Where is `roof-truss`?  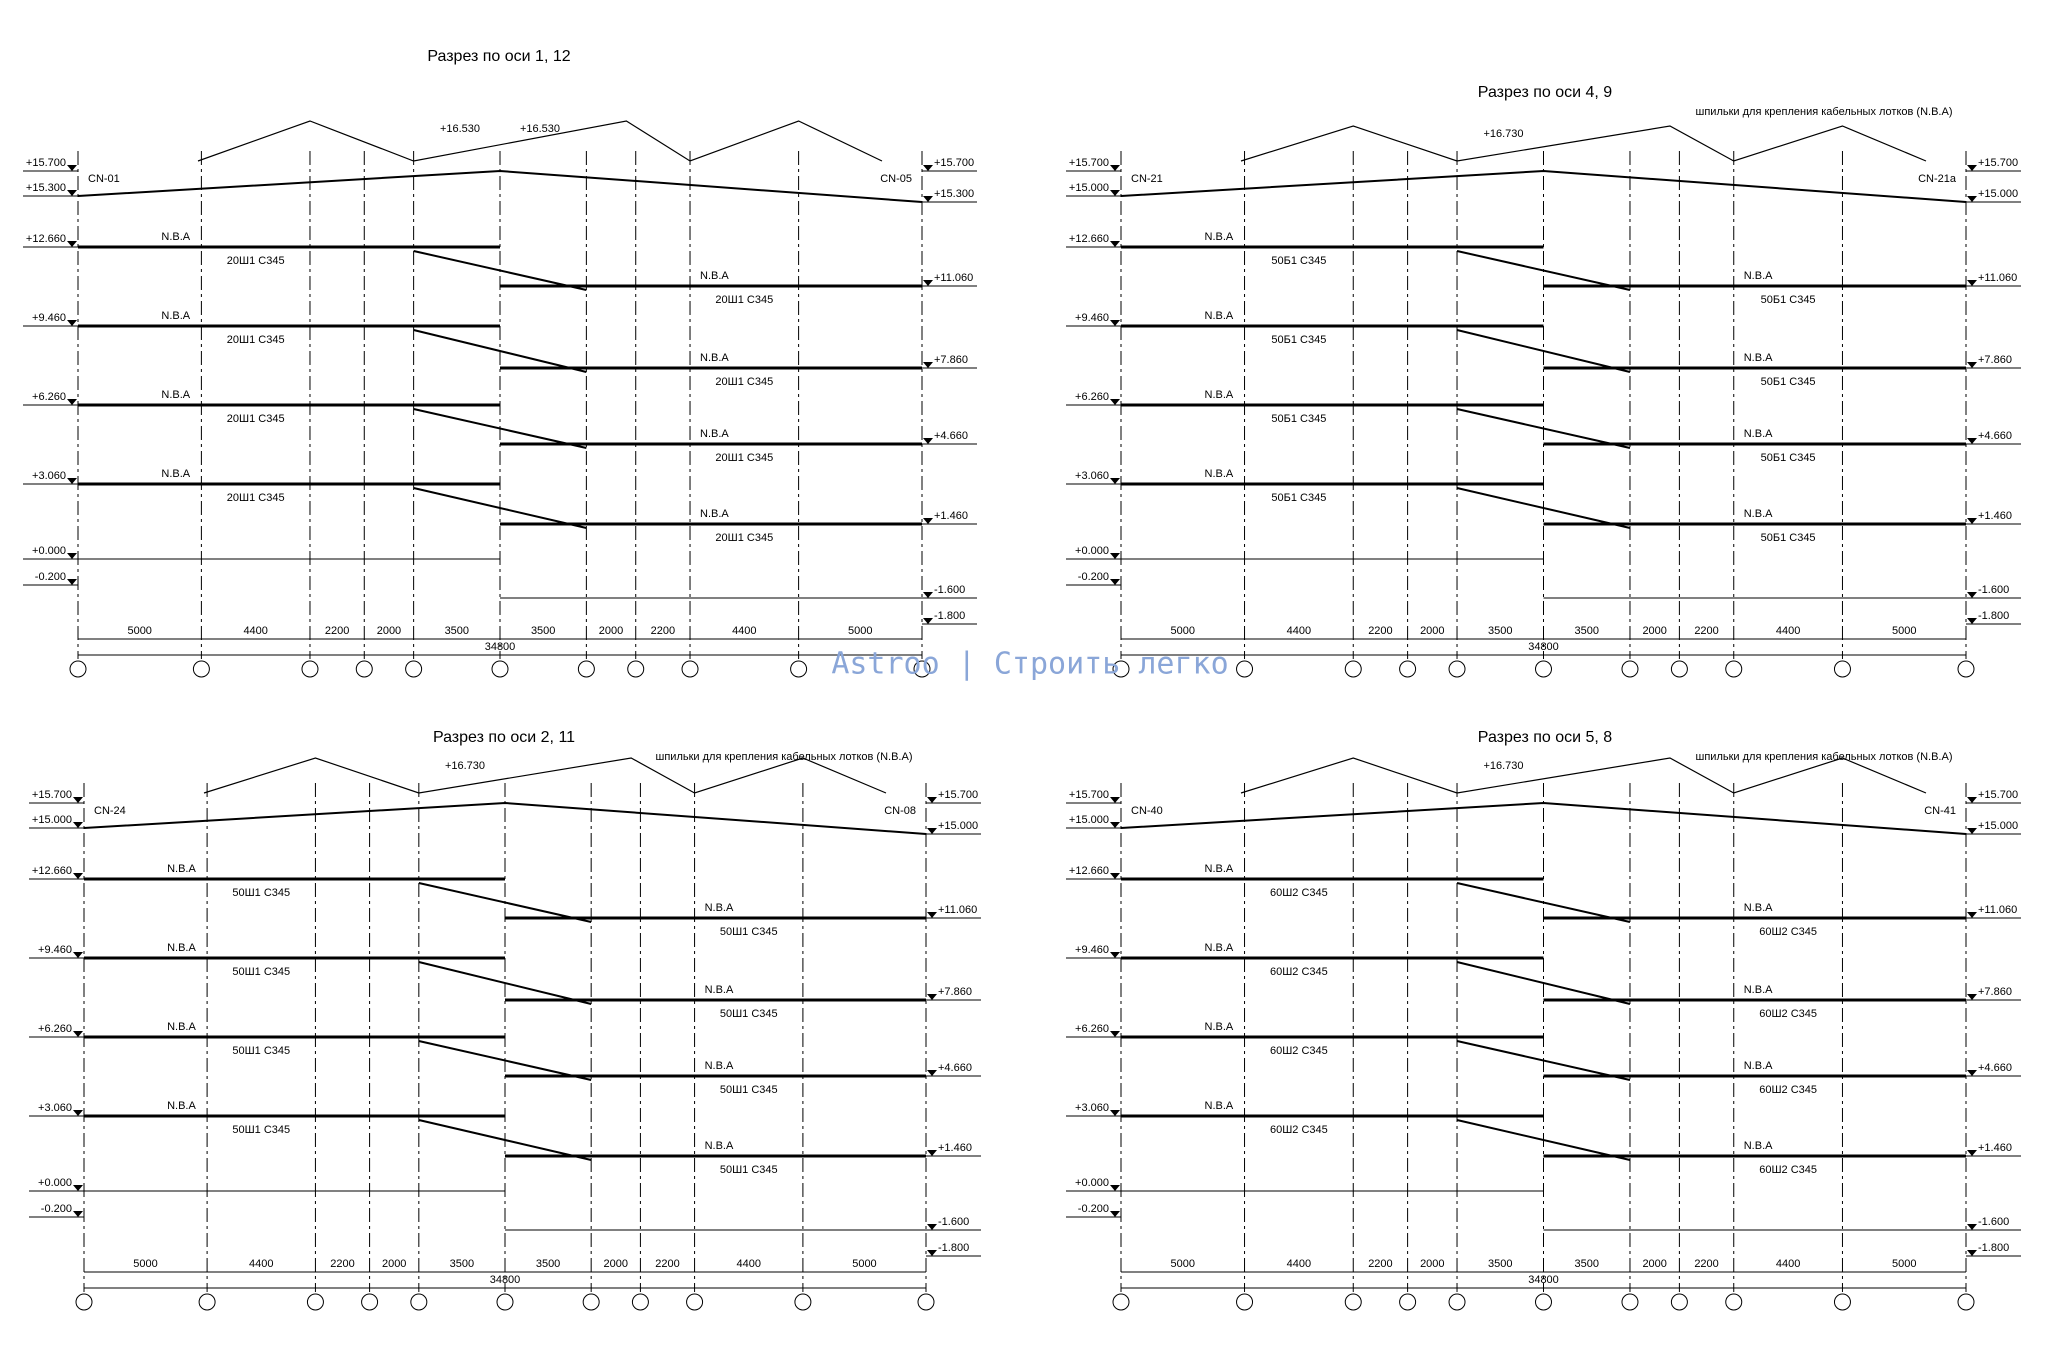 roof-truss is located at coordinates (540, 141).